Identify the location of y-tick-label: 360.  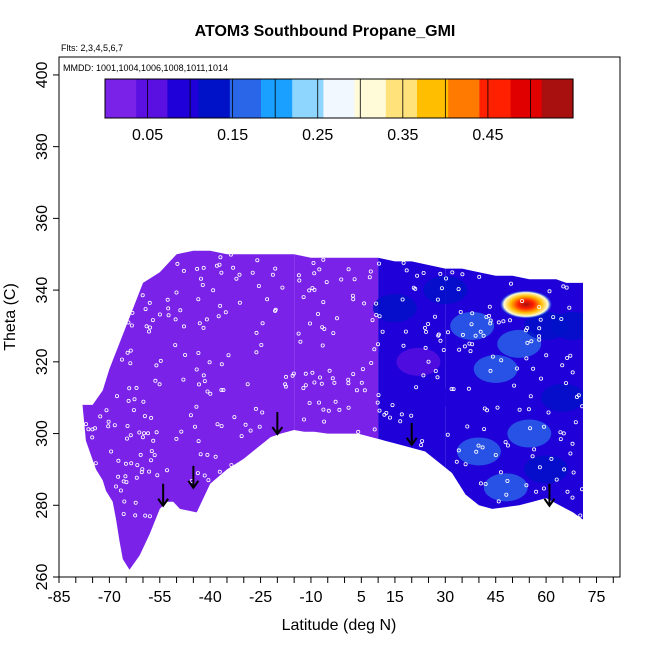
(42, 218).